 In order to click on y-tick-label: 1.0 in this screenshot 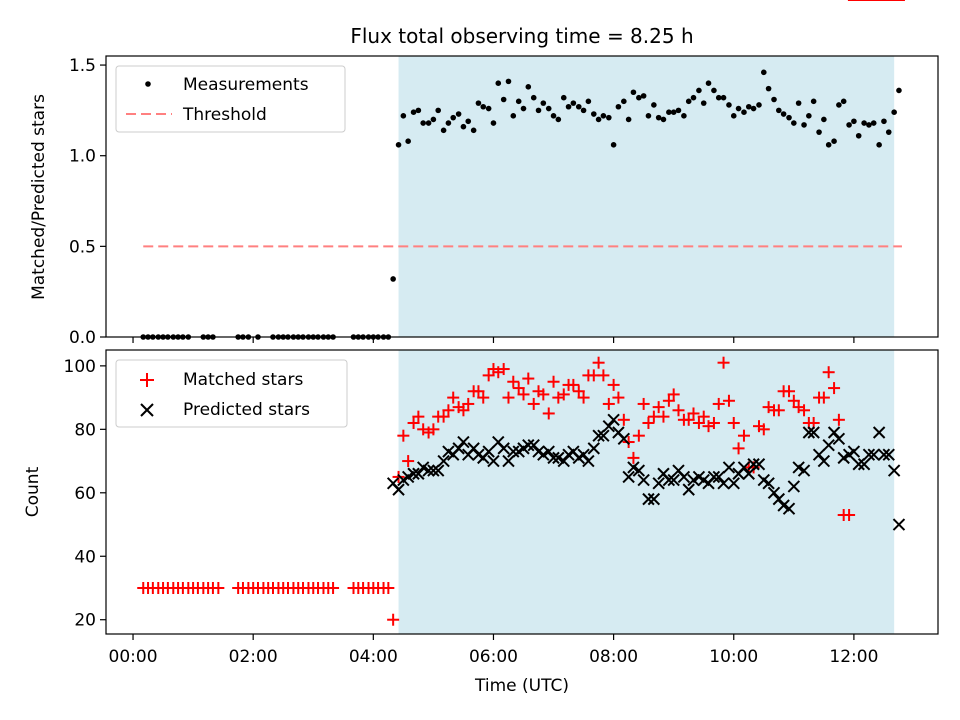, I will do `click(82, 157)`.